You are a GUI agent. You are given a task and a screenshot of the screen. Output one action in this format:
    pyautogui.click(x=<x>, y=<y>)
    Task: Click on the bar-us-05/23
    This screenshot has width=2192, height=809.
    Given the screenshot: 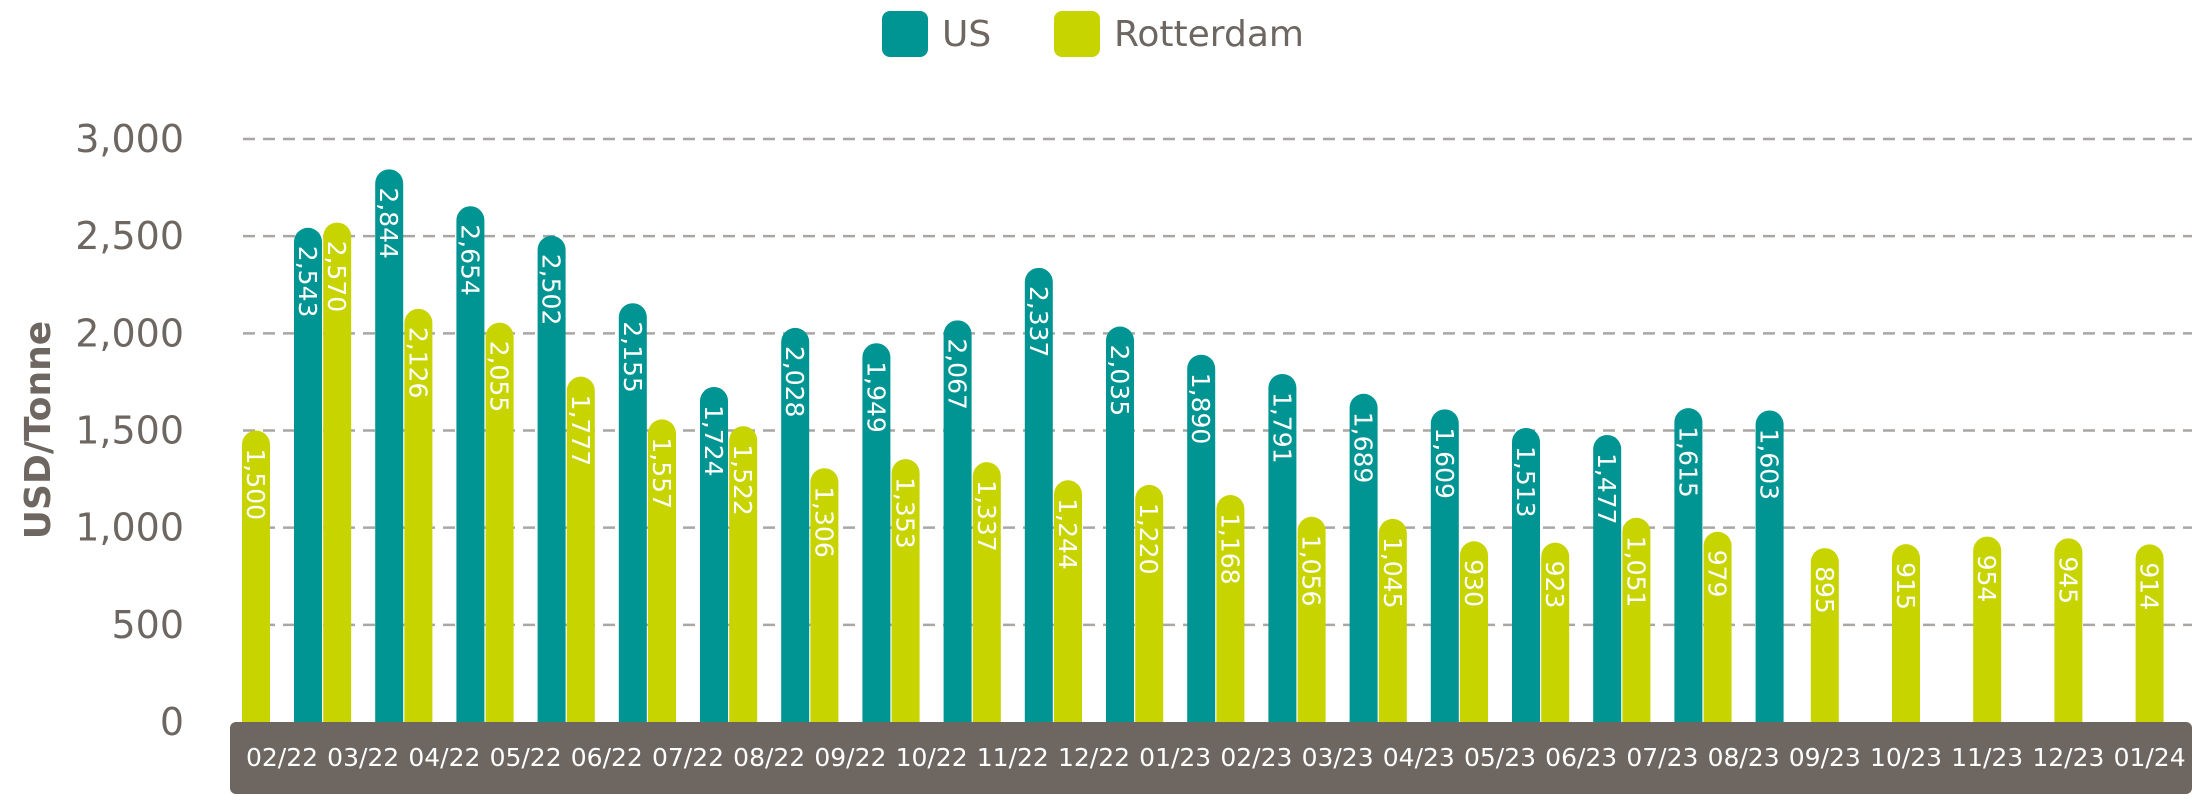 What is the action you would take?
    pyautogui.click(x=1526, y=574)
    